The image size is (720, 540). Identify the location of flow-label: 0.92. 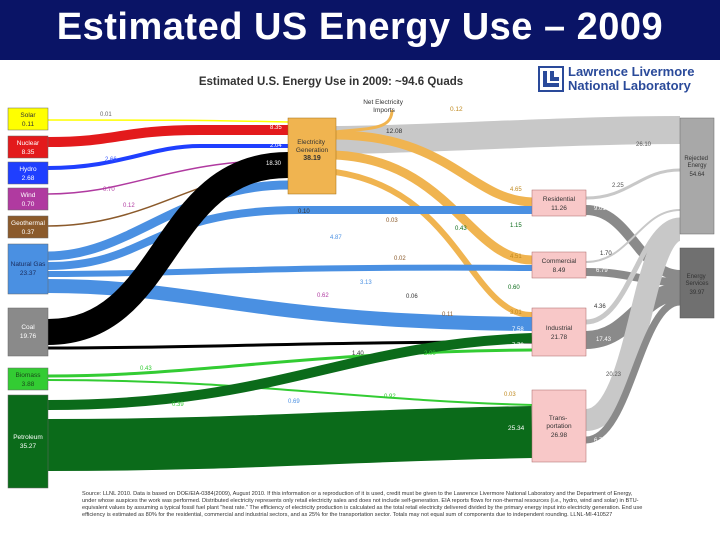
(390, 397).